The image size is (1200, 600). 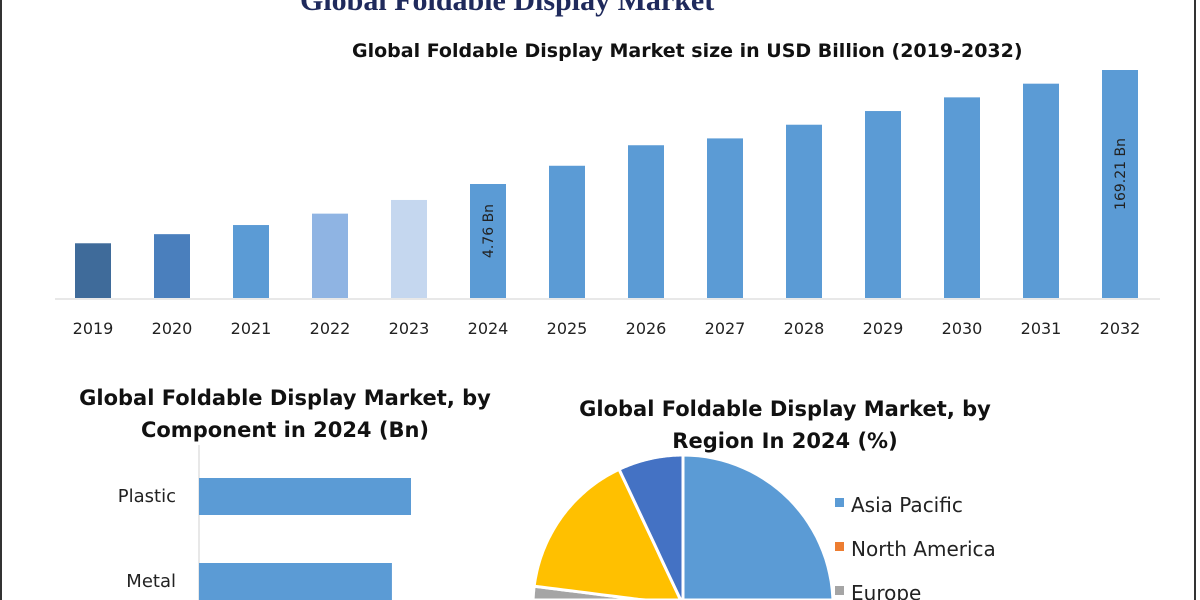 I want to click on bar-2019, so click(x=93, y=270).